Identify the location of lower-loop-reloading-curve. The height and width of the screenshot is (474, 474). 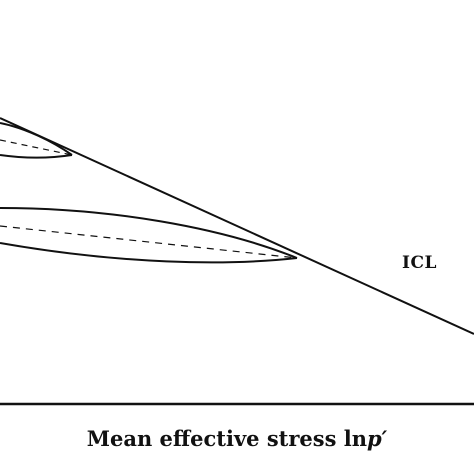
(149, 253).